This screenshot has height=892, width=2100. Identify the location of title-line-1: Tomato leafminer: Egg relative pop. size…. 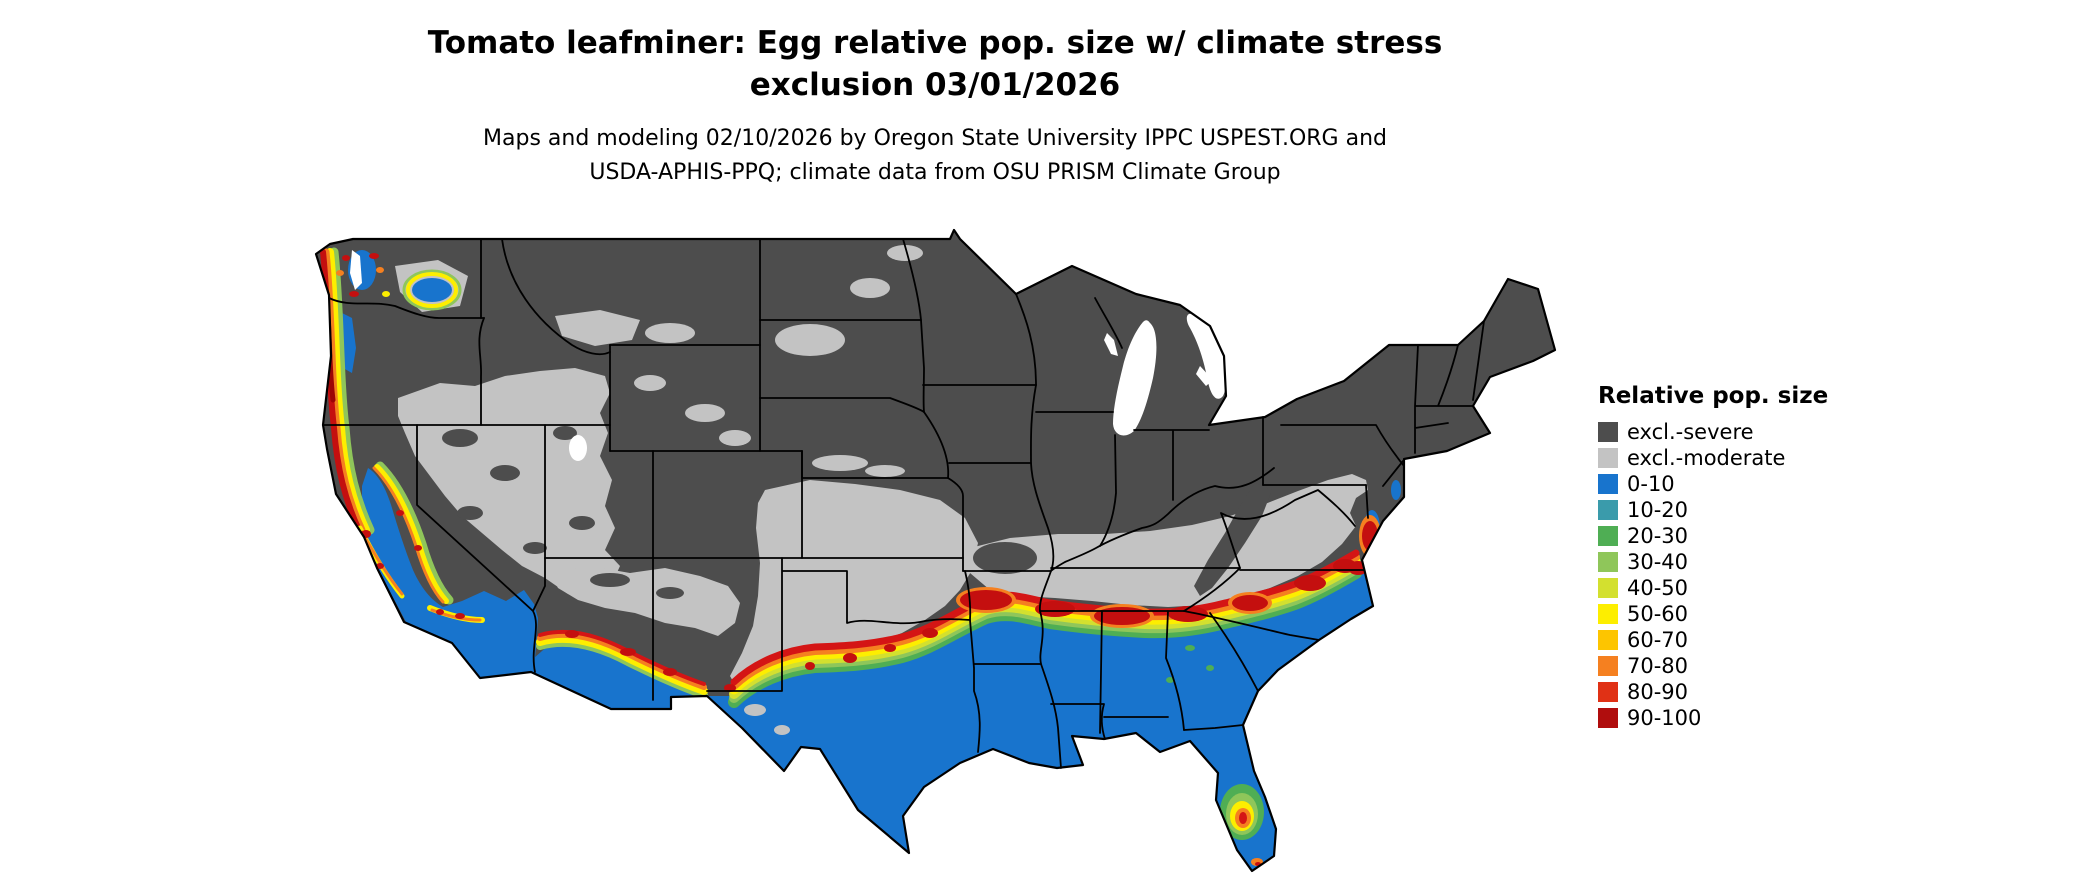
(935, 43).